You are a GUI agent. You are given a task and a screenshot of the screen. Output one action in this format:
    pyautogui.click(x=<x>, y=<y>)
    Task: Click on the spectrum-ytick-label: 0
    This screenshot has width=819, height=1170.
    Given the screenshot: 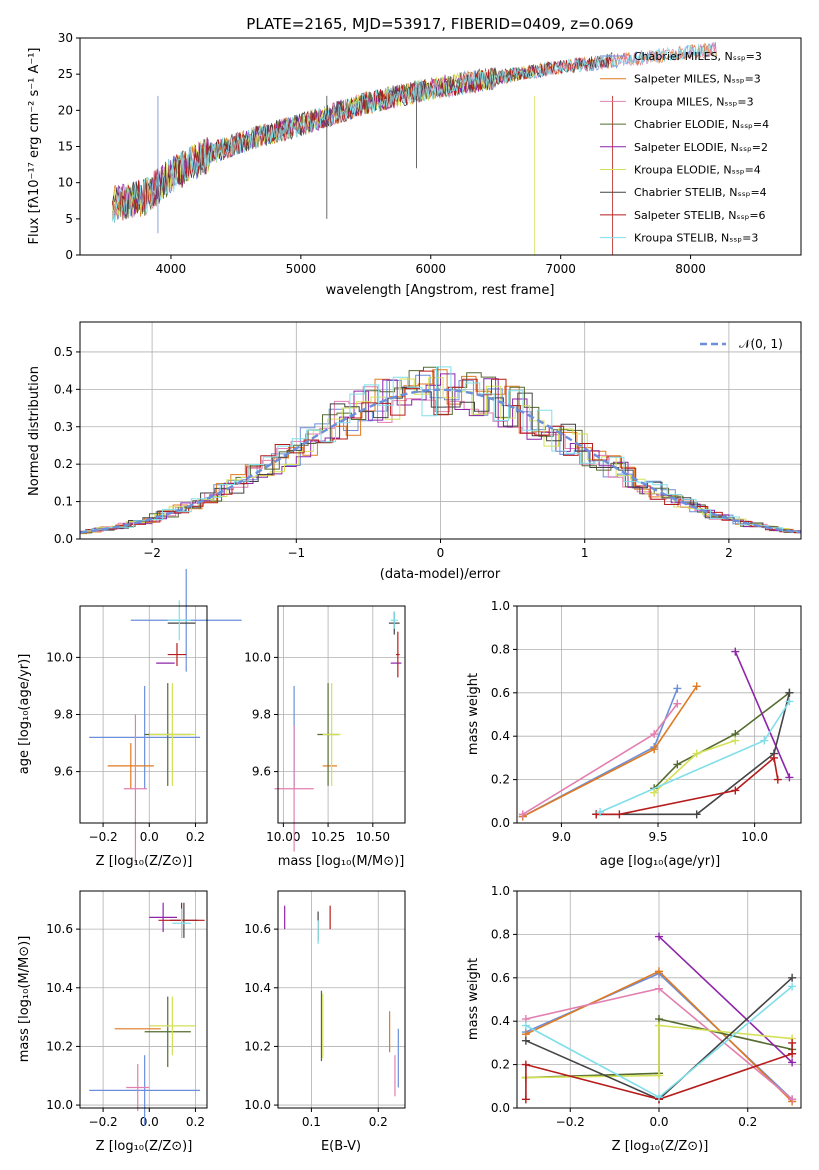 What is the action you would take?
    pyautogui.click(x=69, y=255)
    